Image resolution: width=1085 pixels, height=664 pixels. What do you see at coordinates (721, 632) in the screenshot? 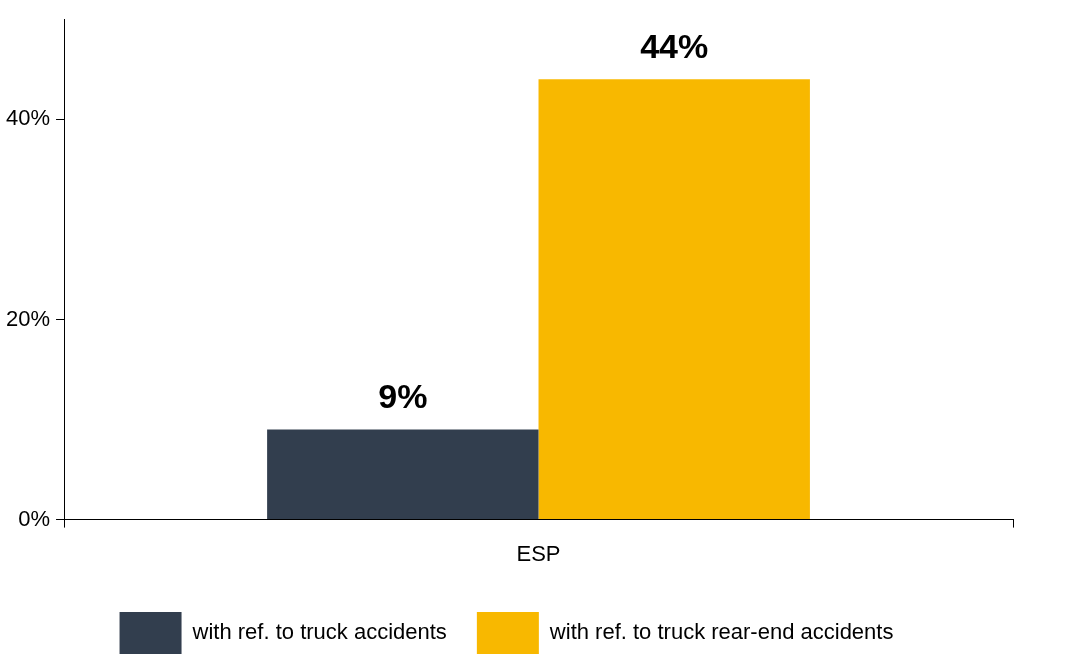
I see `legend-label: with ref. to truck rear-end accidents` at bounding box center [721, 632].